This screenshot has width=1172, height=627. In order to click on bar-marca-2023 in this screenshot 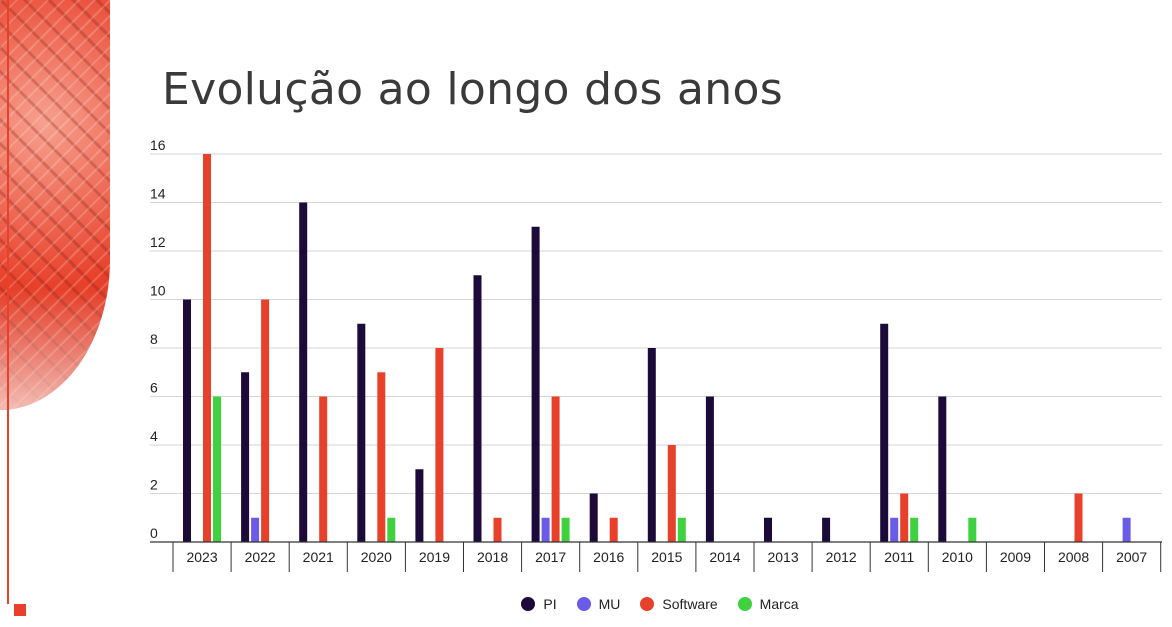, I will do `click(217, 469)`.